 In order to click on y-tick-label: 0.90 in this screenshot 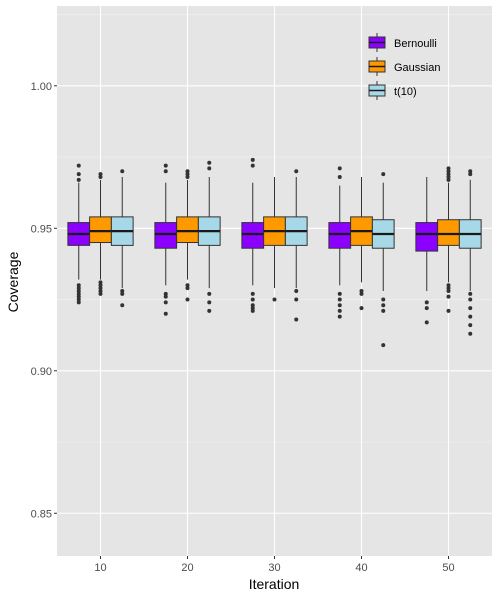, I will do `click(41, 372)`.